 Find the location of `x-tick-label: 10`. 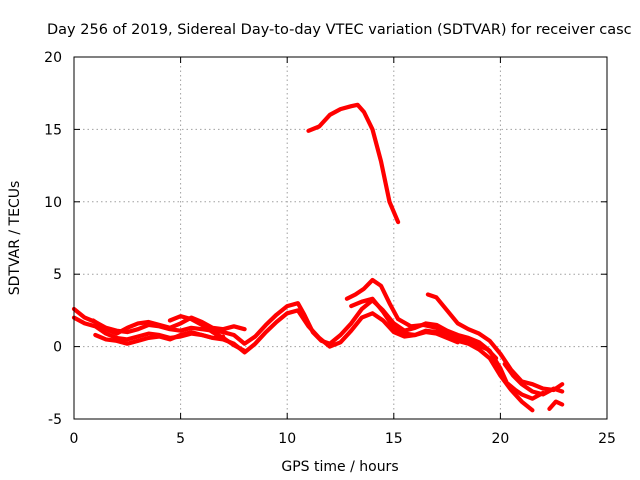

x-tick-label: 10 is located at coordinates (287, 439).